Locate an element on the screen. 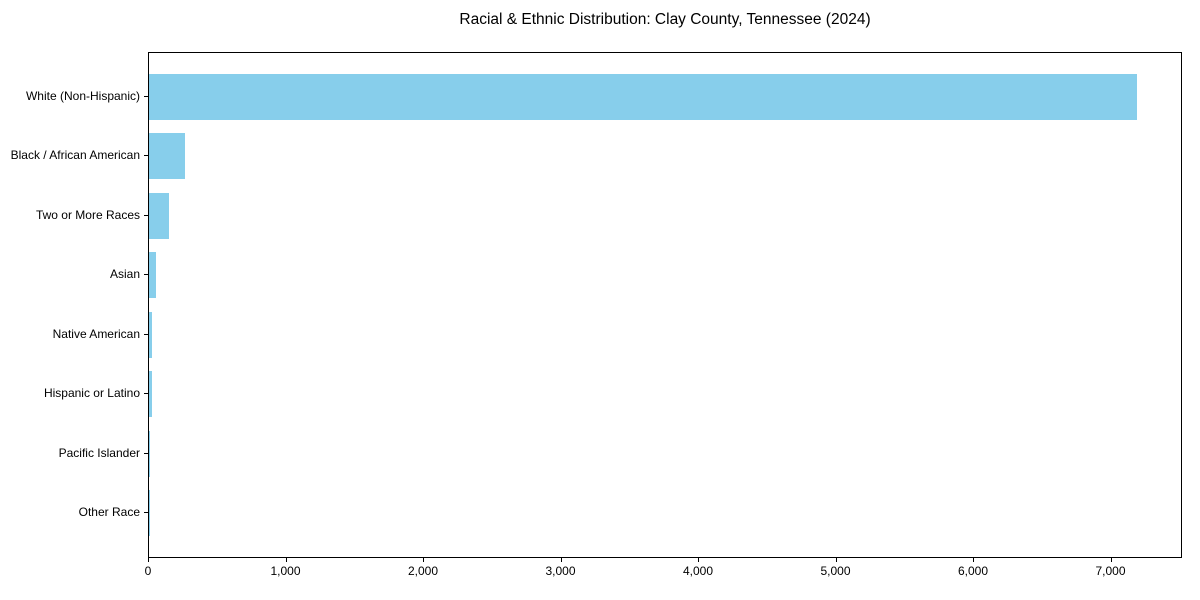 Image resolution: width=1200 pixels, height=600 pixels. x-tick-label: 4,000 is located at coordinates (698, 571).